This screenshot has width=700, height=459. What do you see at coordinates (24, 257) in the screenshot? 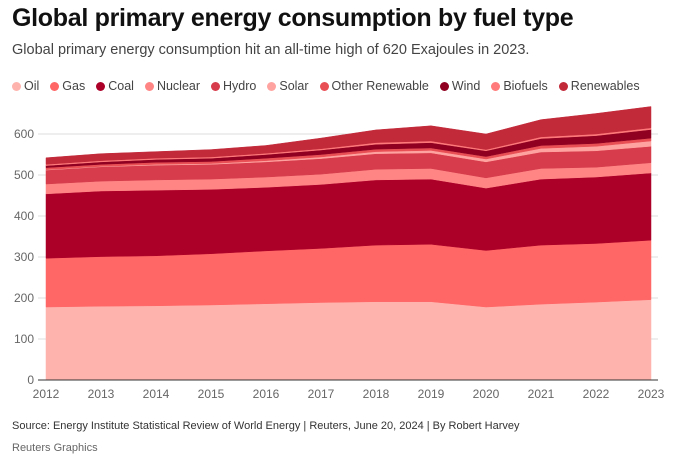
I see `y-tick-label: 300` at bounding box center [24, 257].